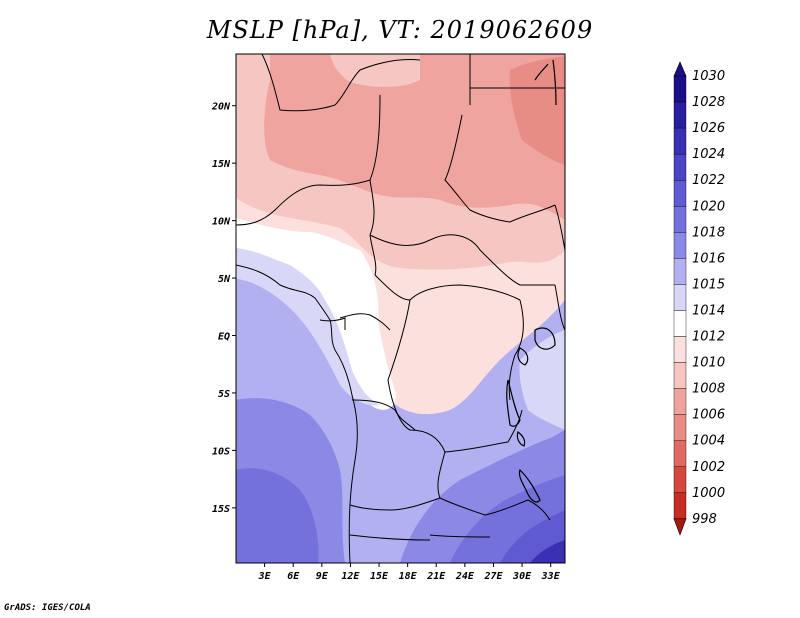  I want to click on lon-tick-label: 6E, so click(293, 576).